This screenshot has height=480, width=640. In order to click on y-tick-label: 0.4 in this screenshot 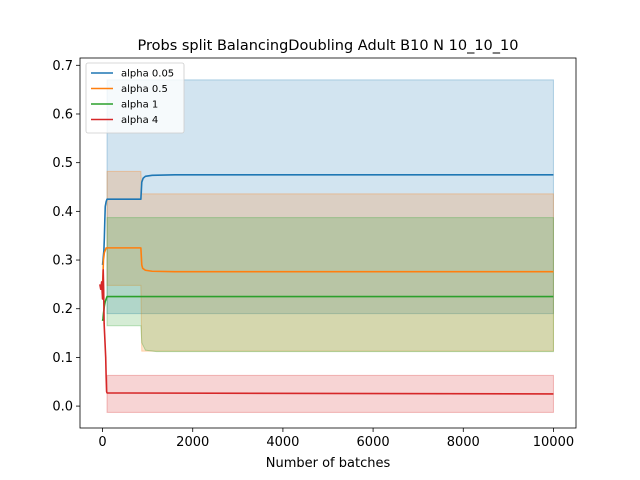, I will do `click(62, 212)`.